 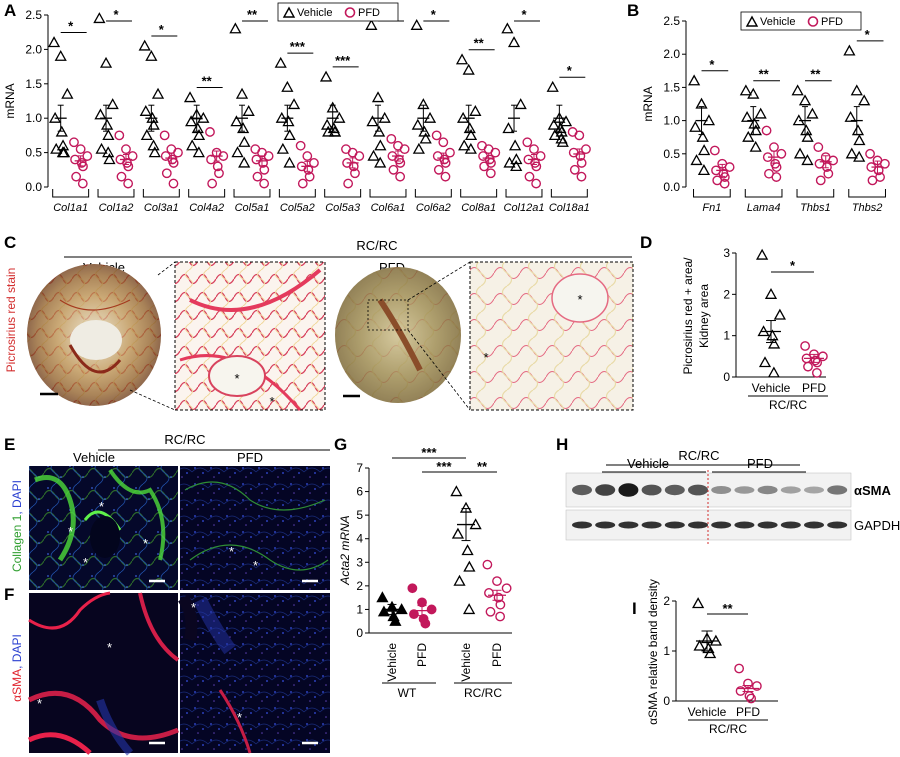 I want to click on panel-label-d: D, so click(x=646, y=242).